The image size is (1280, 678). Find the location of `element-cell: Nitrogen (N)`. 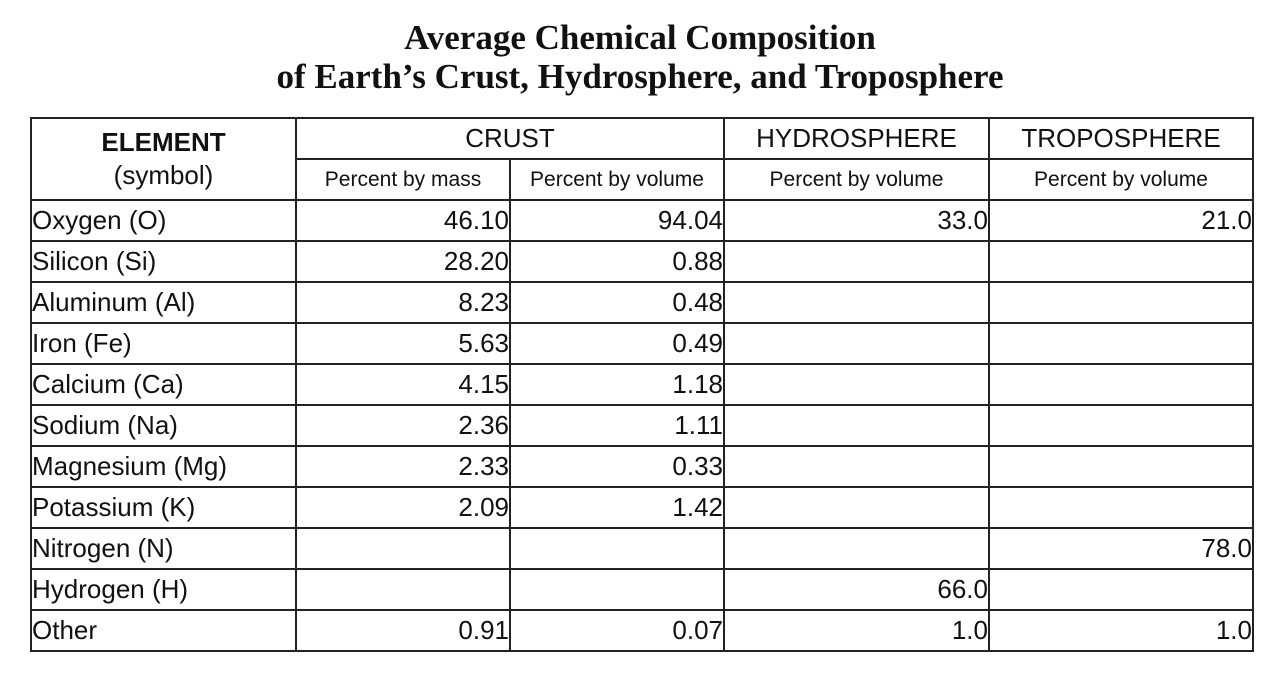

element-cell: Nitrogen (N) is located at coordinates (163, 548).